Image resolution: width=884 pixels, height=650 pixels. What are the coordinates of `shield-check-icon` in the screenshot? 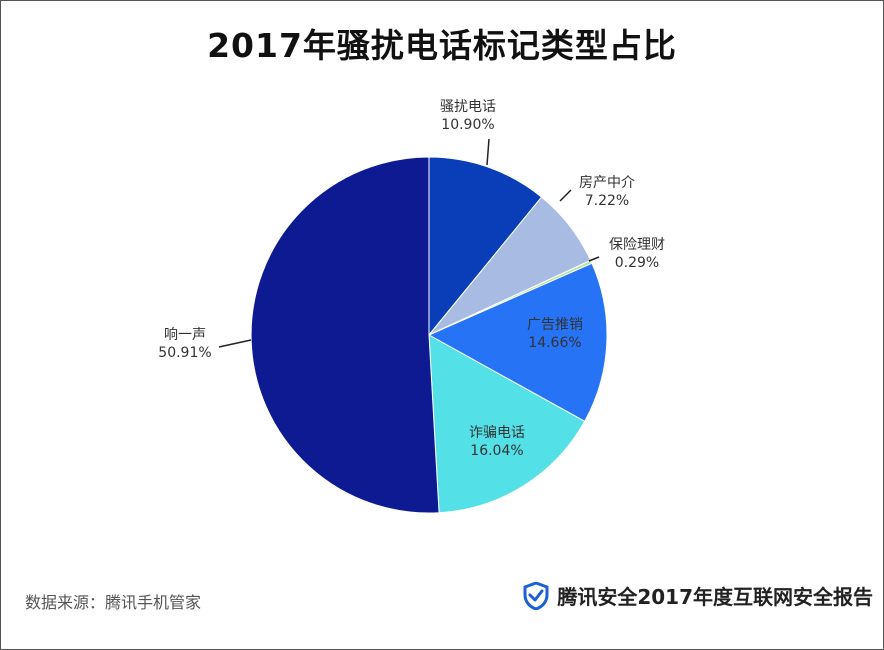 It's located at (536, 595).